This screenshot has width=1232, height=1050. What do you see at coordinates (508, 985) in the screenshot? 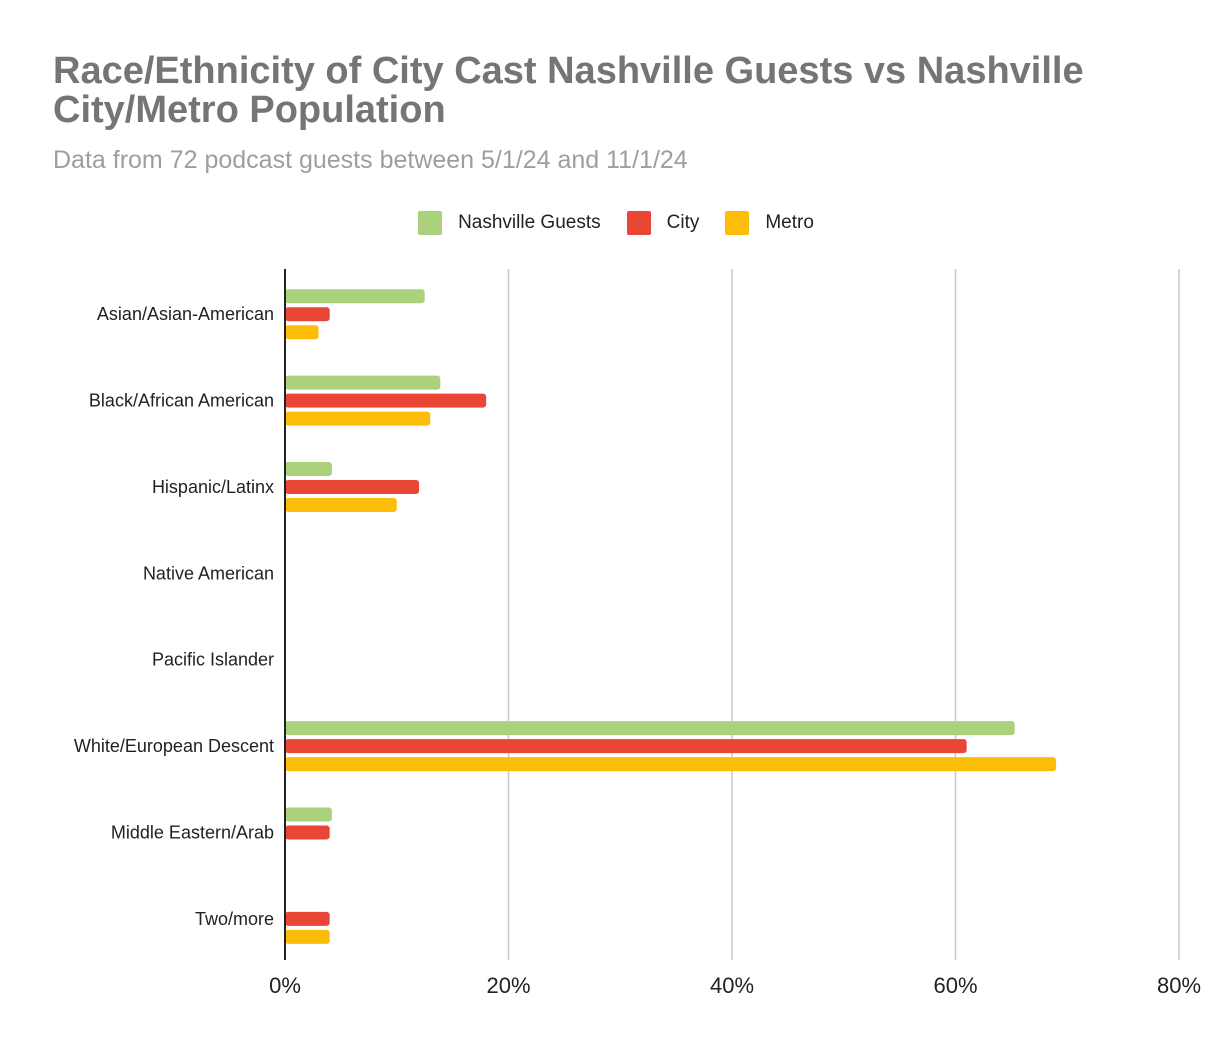
I see `x-tick-label-20: 20%` at bounding box center [508, 985].